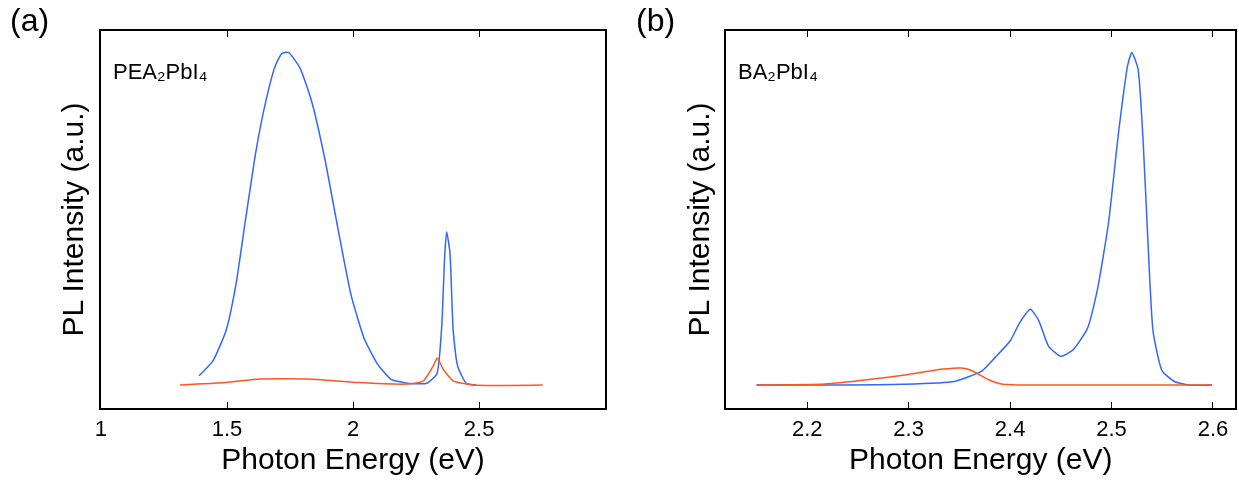 The height and width of the screenshot is (501, 1239). Describe the element at coordinates (30, 20) in the screenshot. I see `text: (a)` at that location.